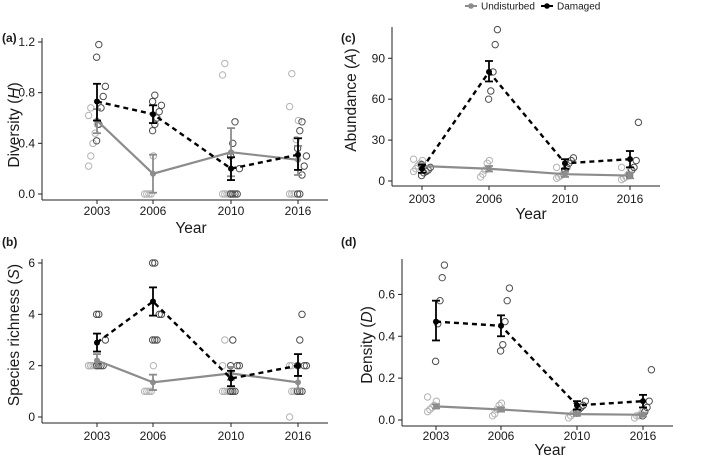 This screenshot has width=709, height=459. Describe the element at coordinates (190, 228) in the screenshot. I see `panel-a-xlabel: Year` at that location.